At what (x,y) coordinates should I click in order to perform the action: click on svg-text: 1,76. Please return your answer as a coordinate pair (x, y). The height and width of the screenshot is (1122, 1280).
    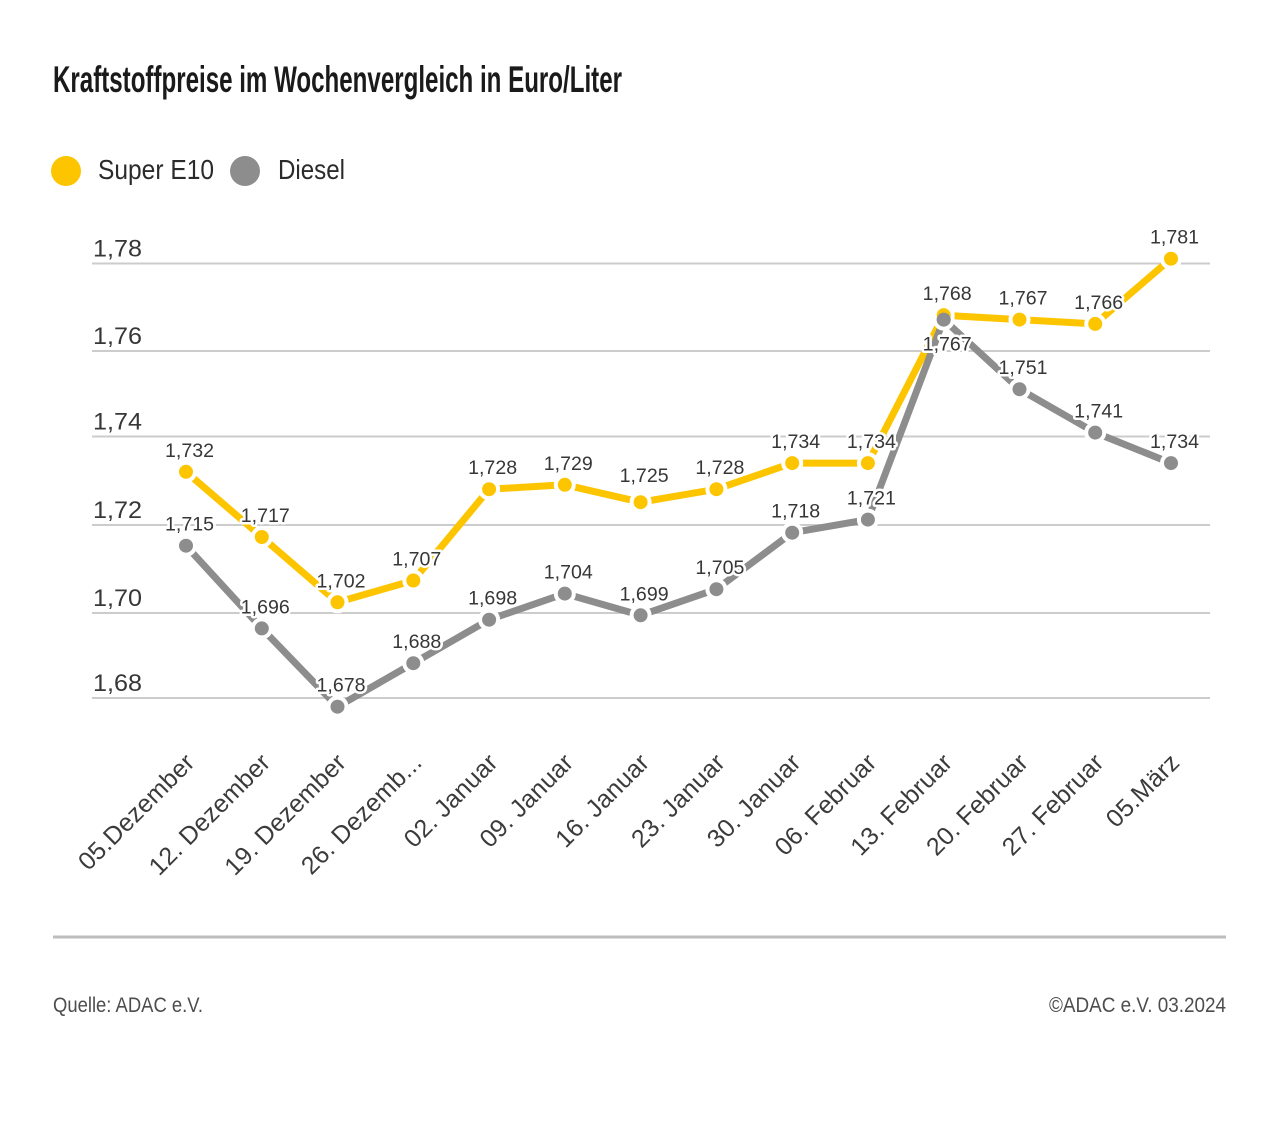
    Looking at the image, I should click on (117, 336).